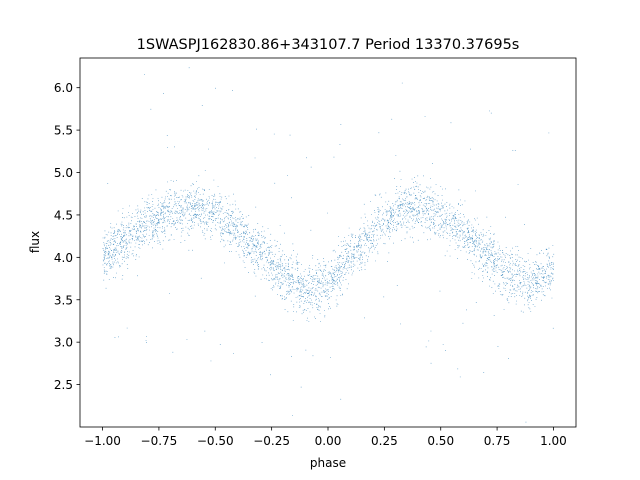 The height and width of the screenshot is (480, 640). Describe the element at coordinates (63, 385) in the screenshot. I see `y-tick-label: 2.5` at that location.